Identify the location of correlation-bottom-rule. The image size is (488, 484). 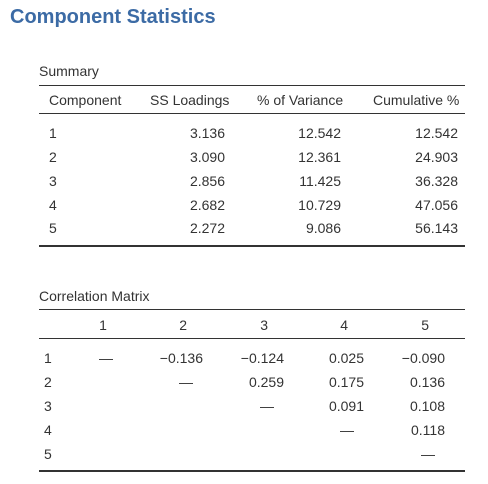
(252, 471).